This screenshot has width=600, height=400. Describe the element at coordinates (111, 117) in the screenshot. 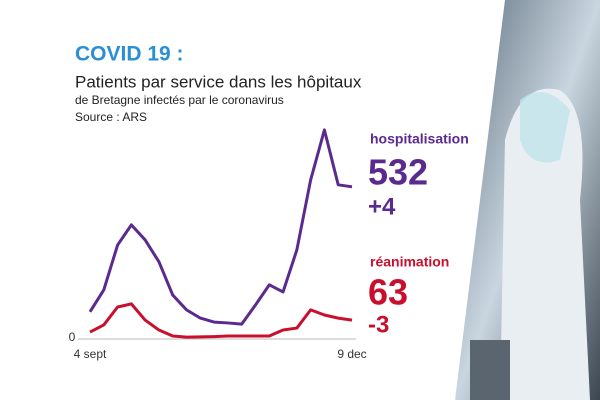

I see `source: Source : ARS` at that location.